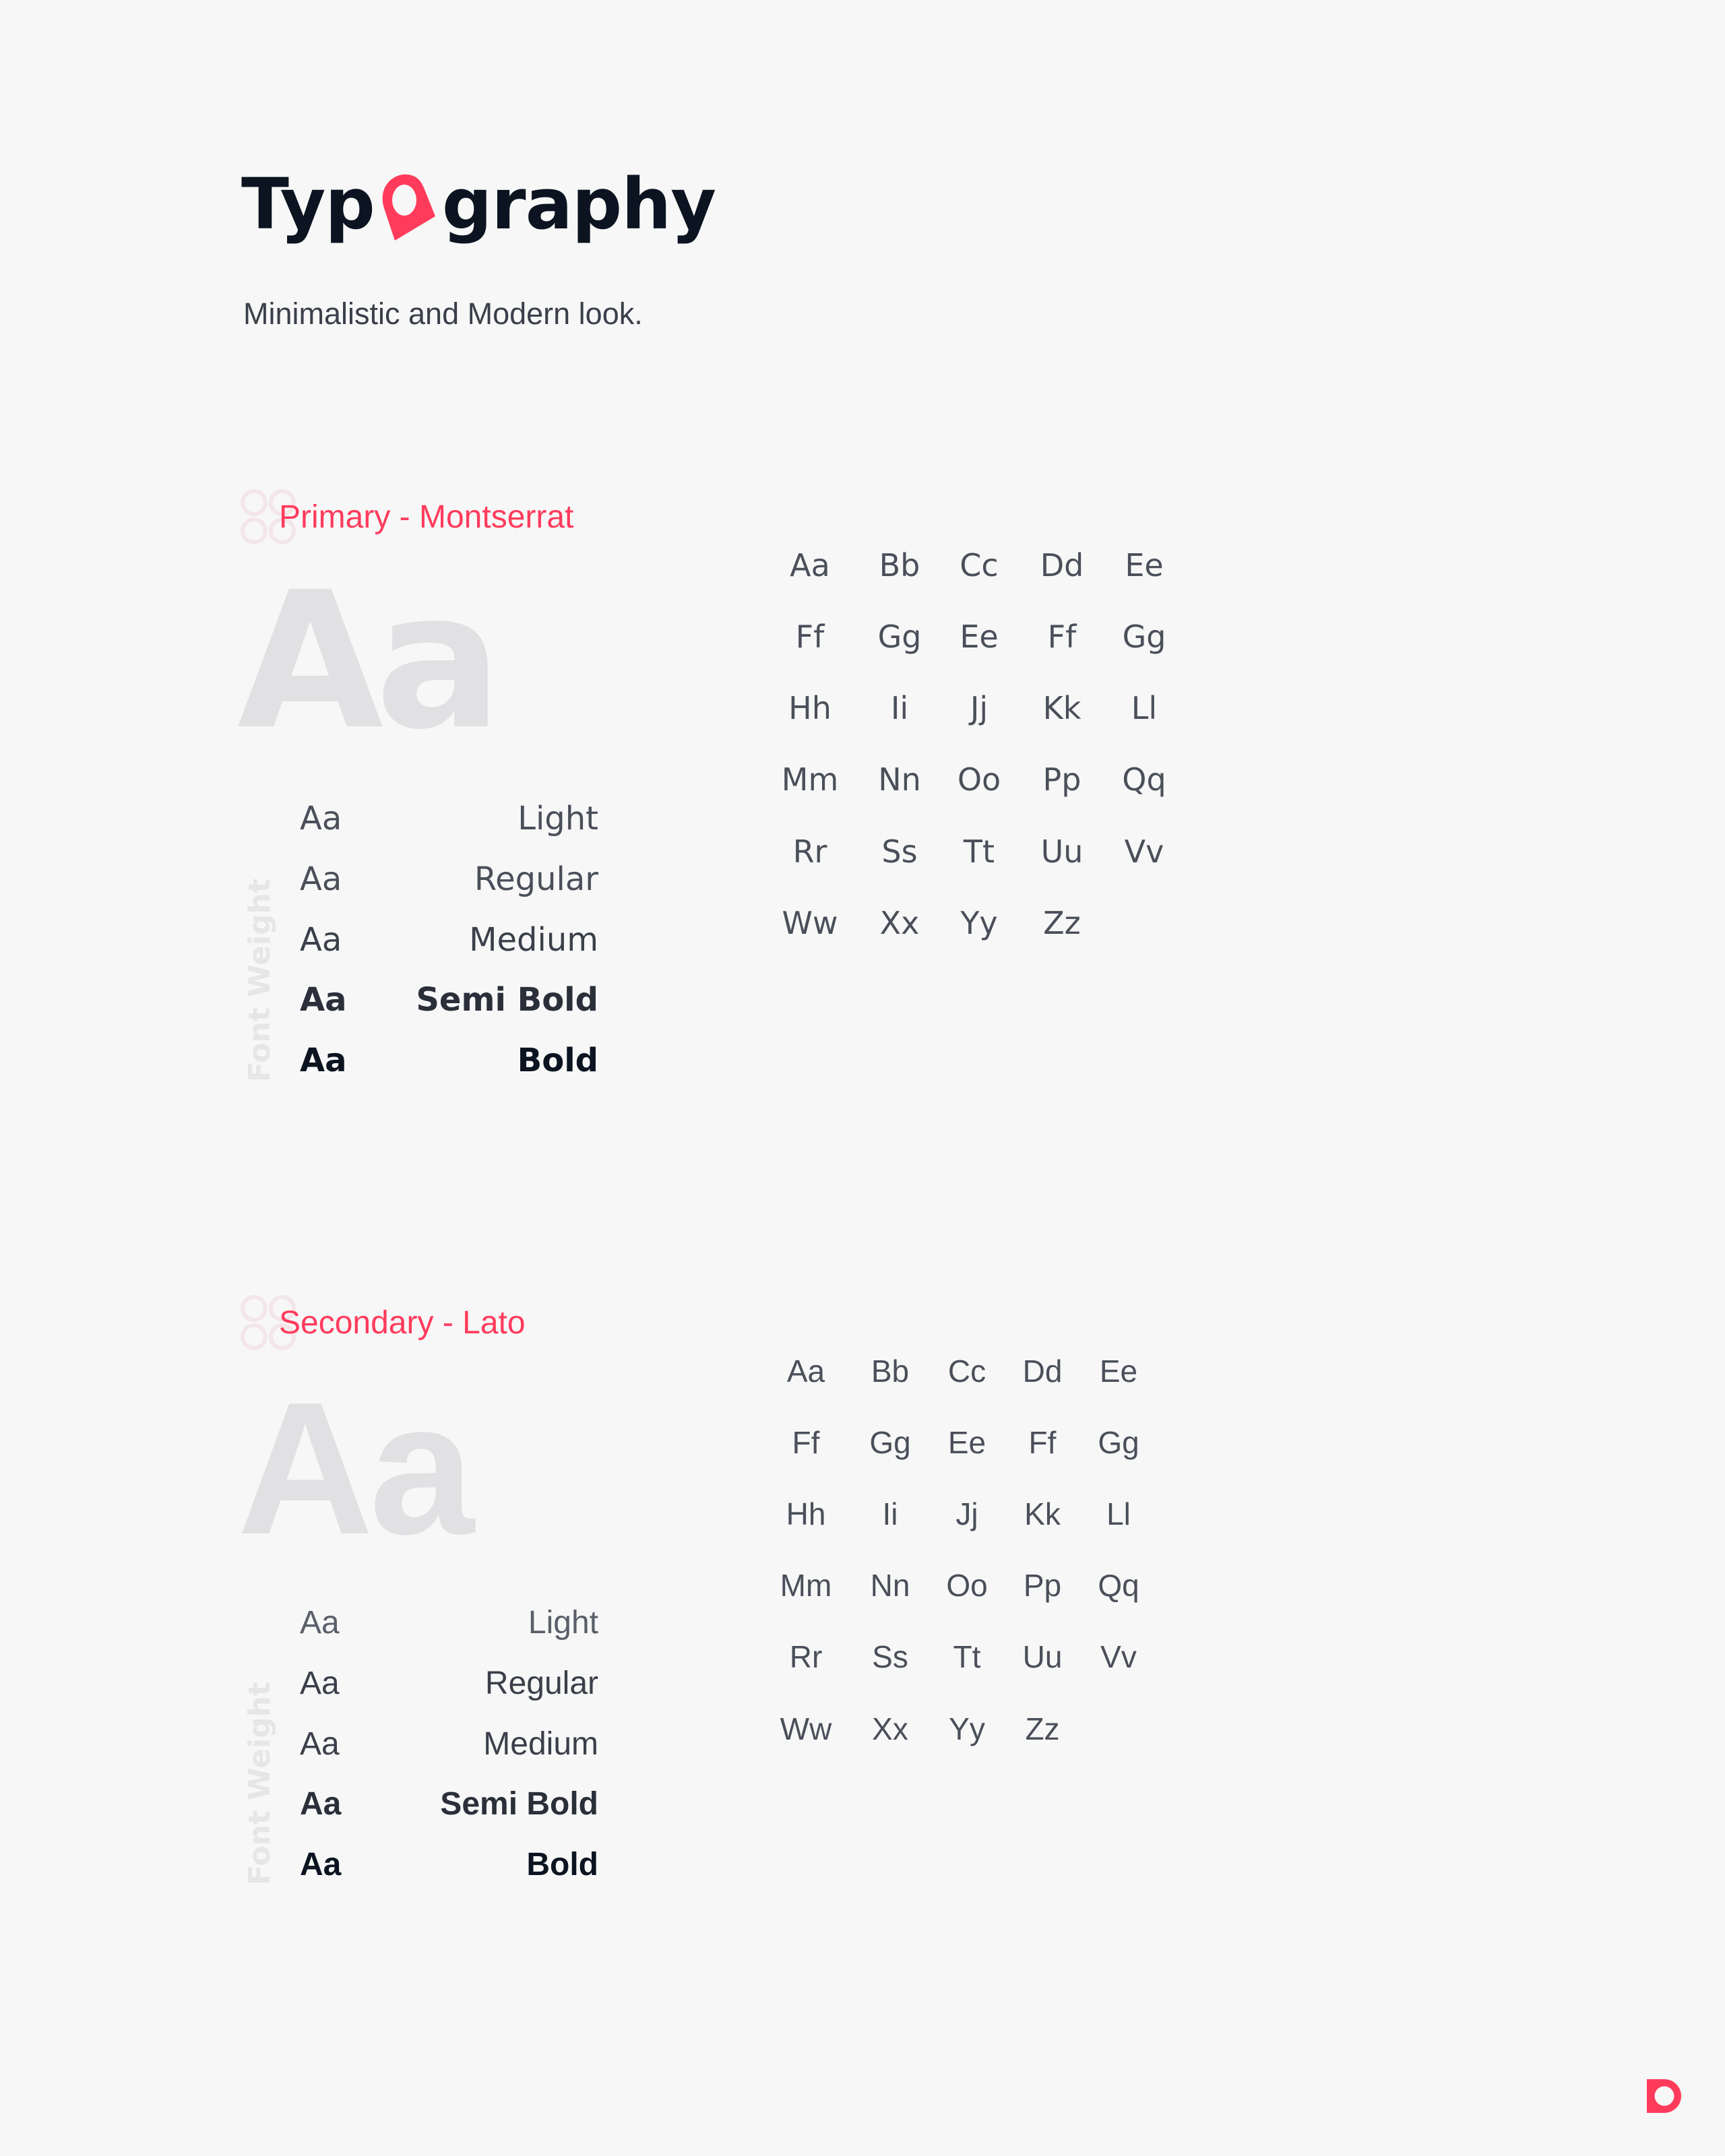 This screenshot has height=2156, width=1725. Describe the element at coordinates (578, 204) in the screenshot. I see `title-end: graphy` at that location.